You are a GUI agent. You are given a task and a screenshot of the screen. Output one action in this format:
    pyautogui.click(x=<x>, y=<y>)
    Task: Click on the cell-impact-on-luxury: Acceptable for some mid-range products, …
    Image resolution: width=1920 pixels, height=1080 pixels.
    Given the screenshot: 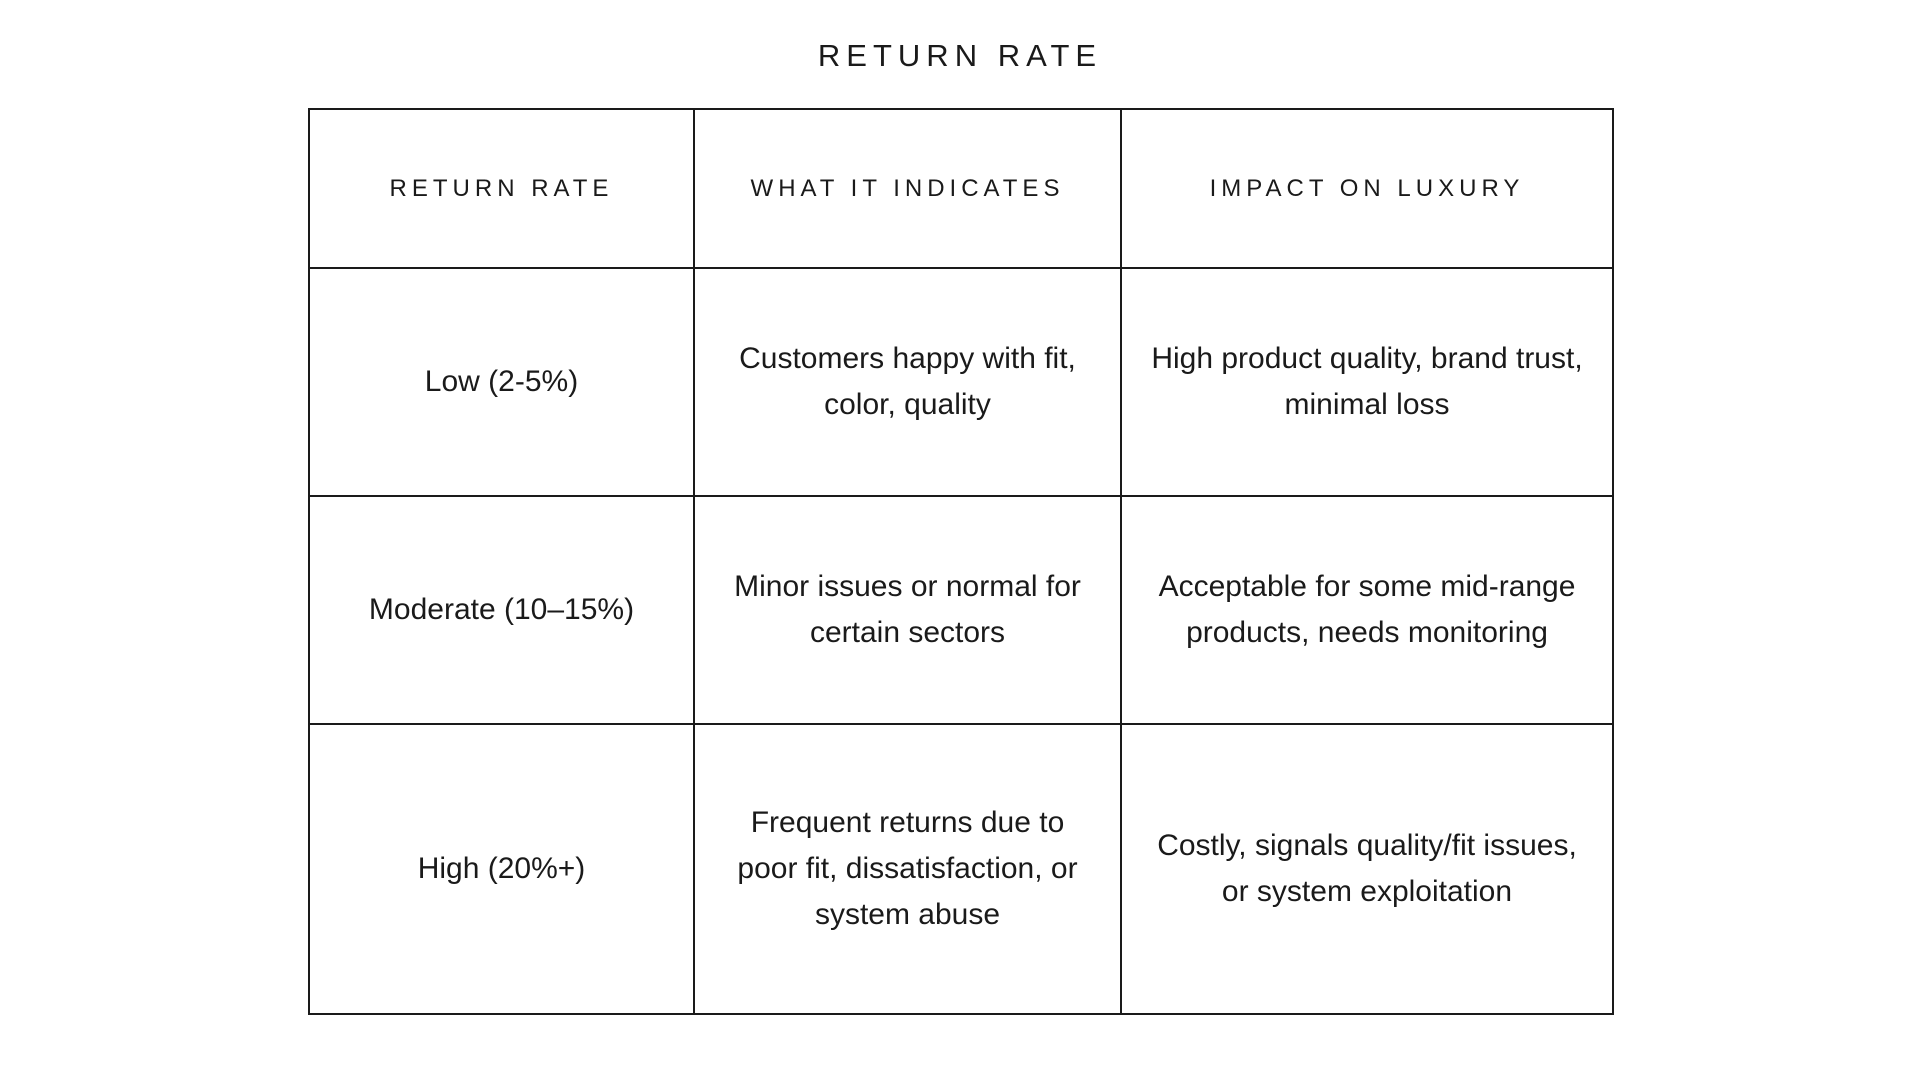 What is the action you would take?
    pyautogui.click(x=1367, y=610)
    